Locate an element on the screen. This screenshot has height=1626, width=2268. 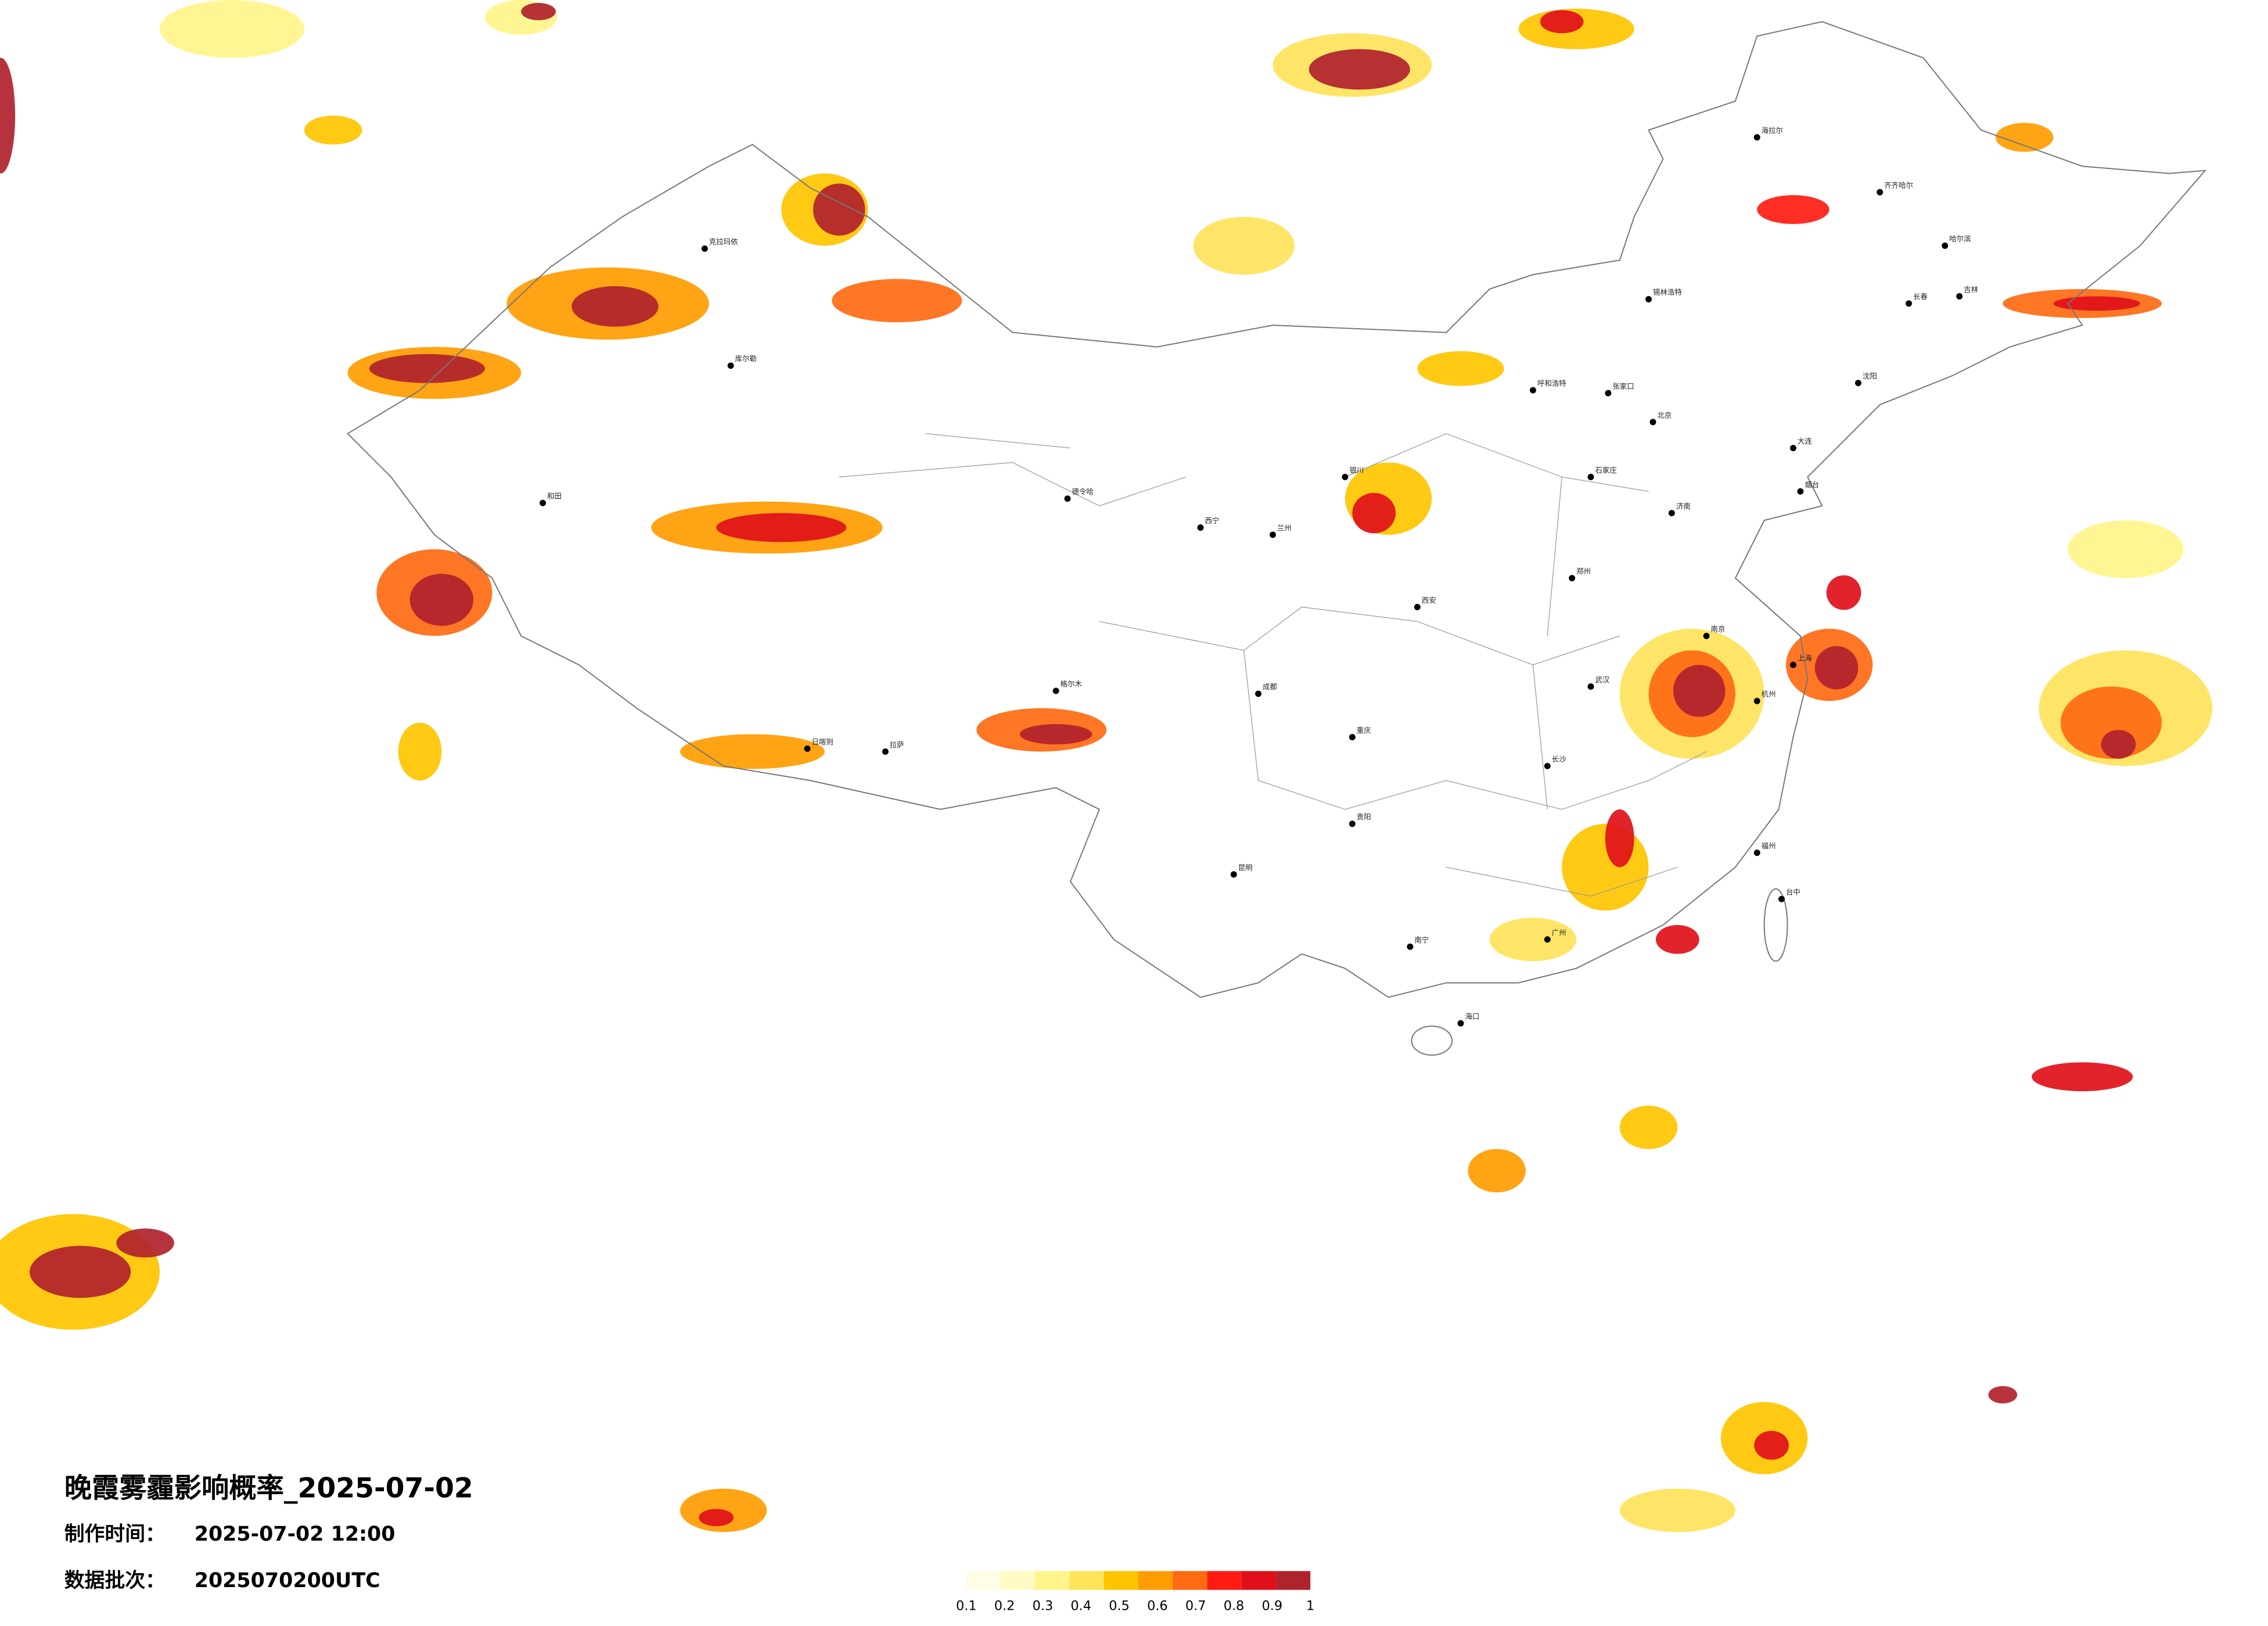
city-label: 长春 is located at coordinates (1920, 296).